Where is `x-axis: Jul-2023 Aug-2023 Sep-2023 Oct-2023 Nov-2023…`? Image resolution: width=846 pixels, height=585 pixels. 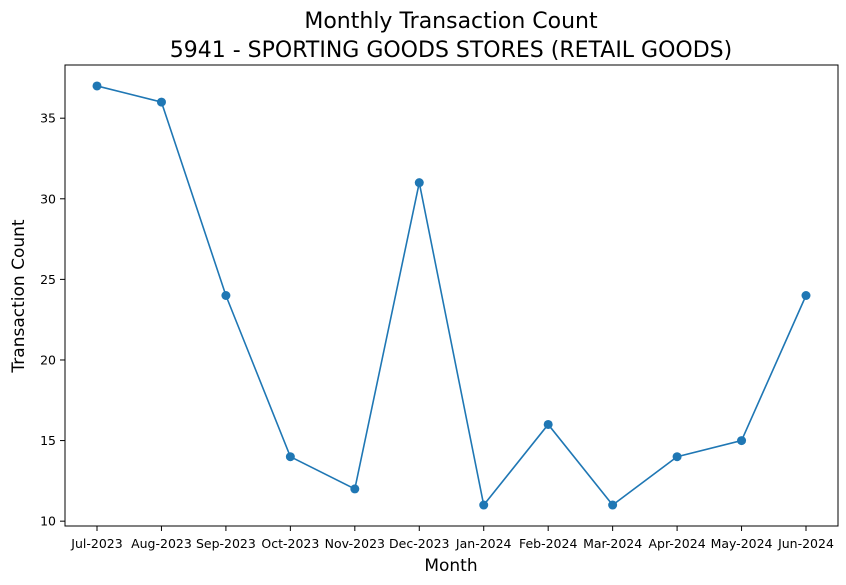
x-axis: Jul-2023 Aug-2023 Sep-2023 Oct-2023 Nov-2023… is located at coordinates (452, 538).